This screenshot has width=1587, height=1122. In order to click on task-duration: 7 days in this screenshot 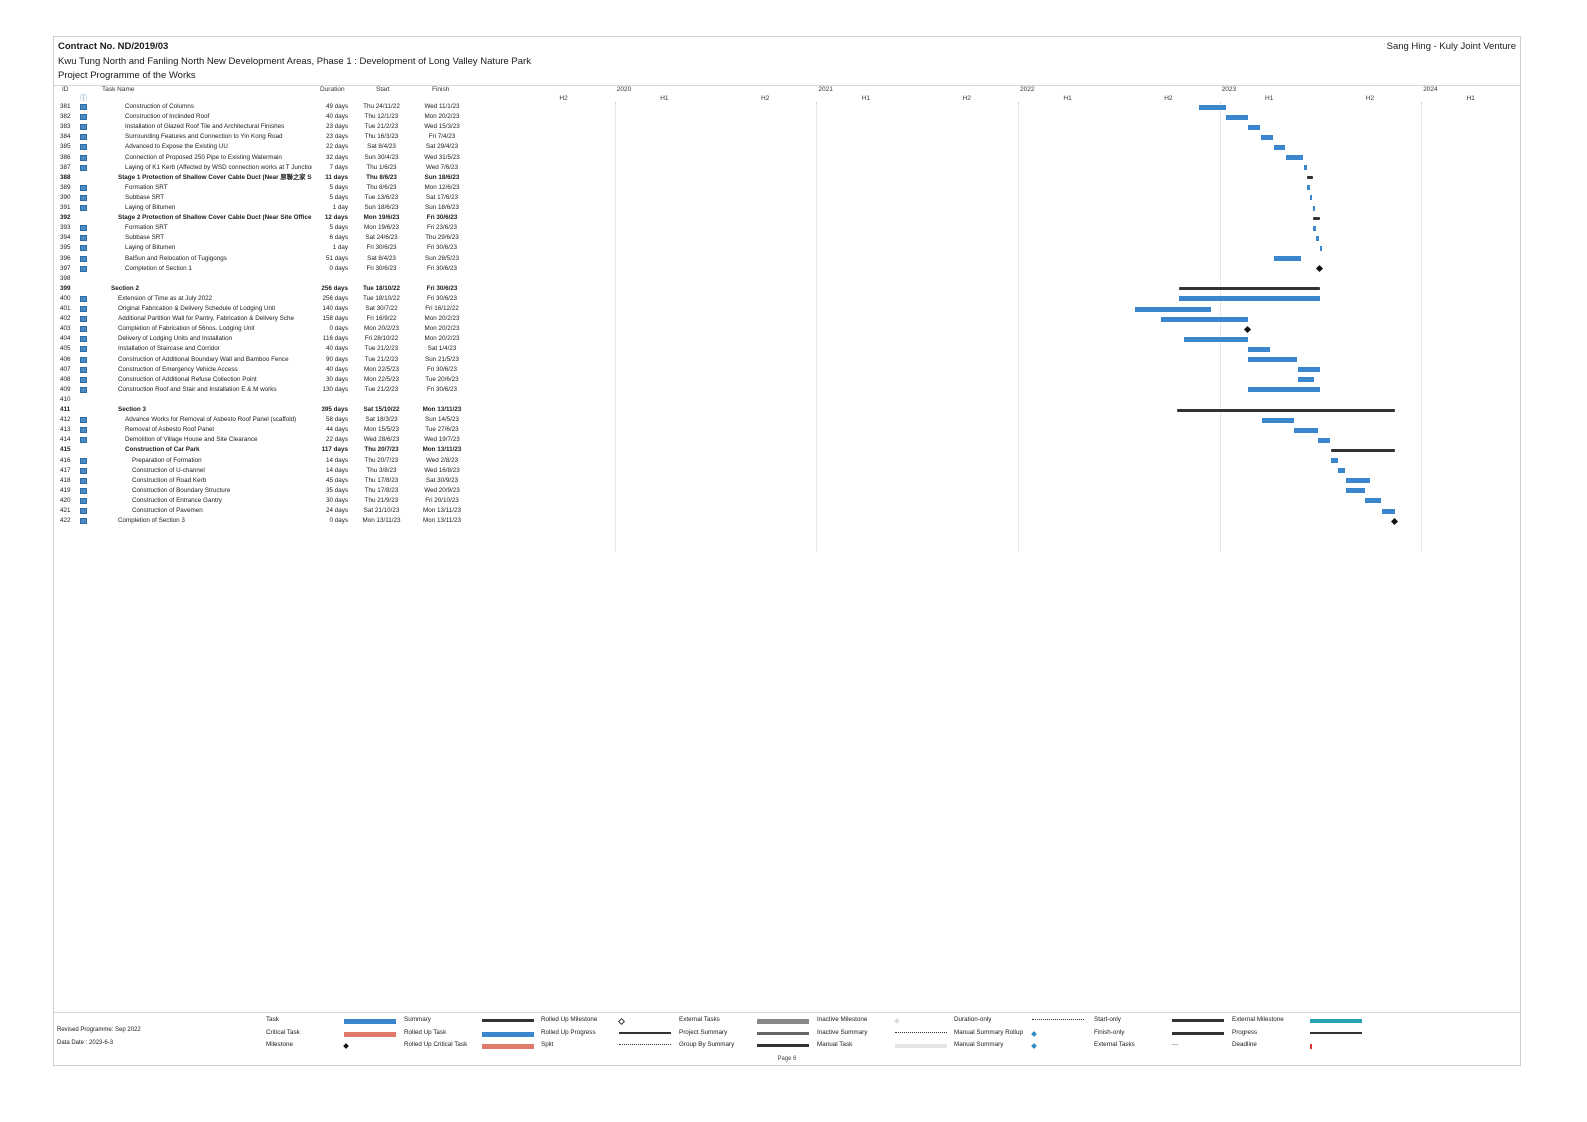, I will do `click(338, 167)`.